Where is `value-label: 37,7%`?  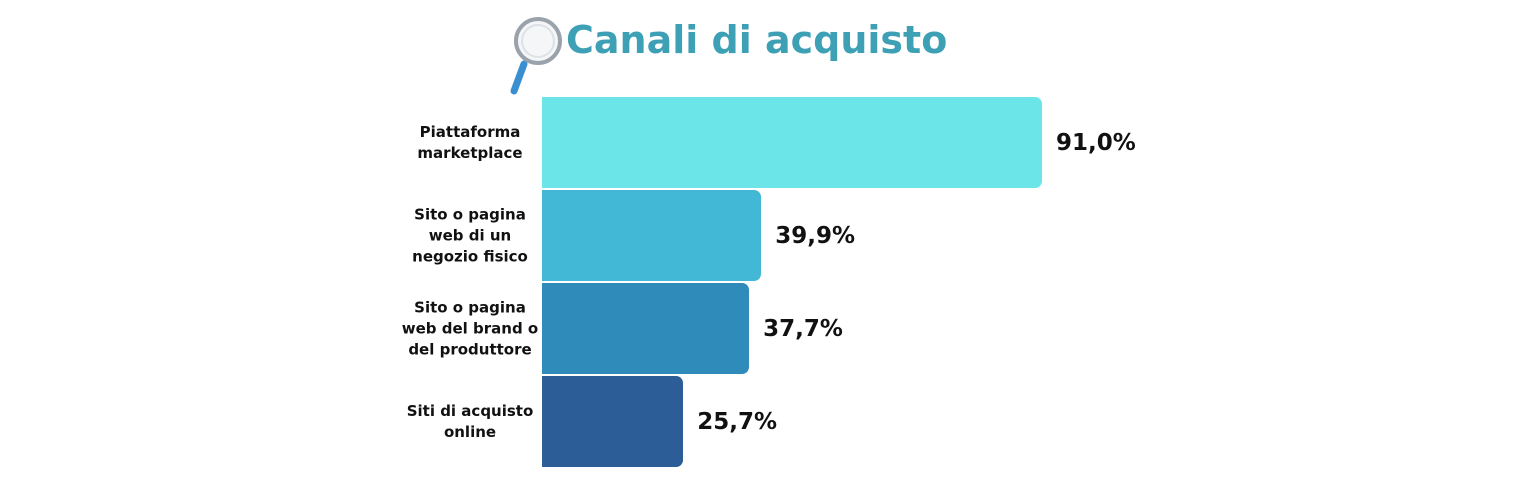 value-label: 37,7% is located at coordinates (803, 328).